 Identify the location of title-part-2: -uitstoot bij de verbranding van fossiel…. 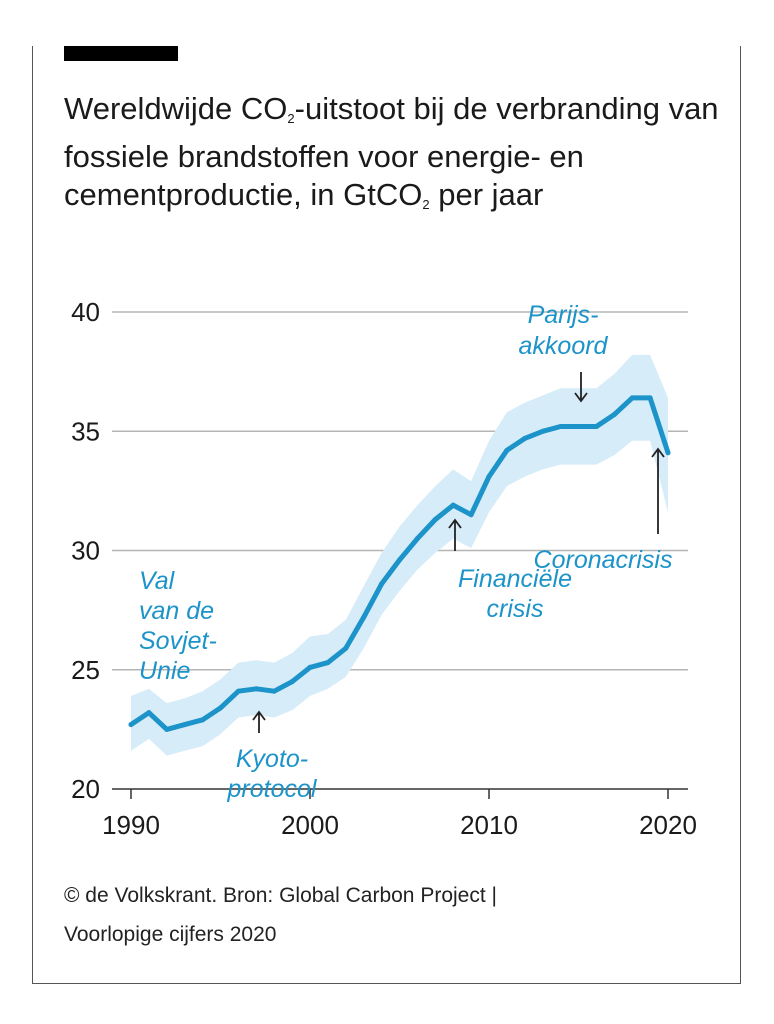
(391, 151).